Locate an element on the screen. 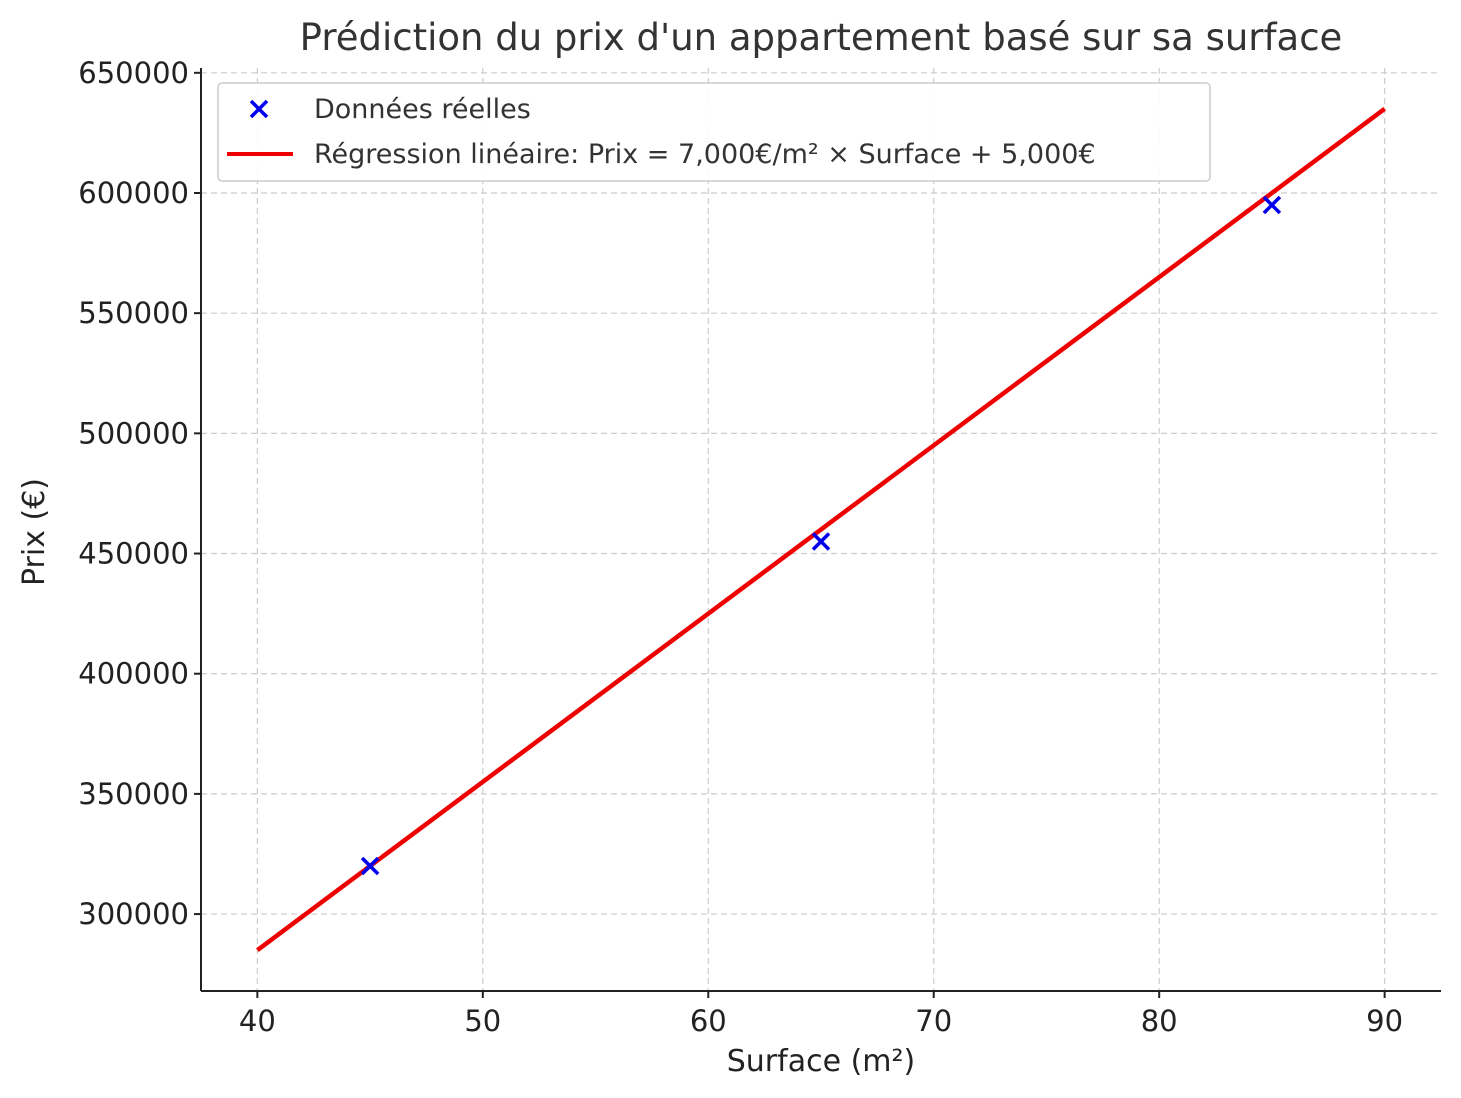 The width and height of the screenshot is (1461, 1098). y-tick-label: 600000 is located at coordinates (133, 193).